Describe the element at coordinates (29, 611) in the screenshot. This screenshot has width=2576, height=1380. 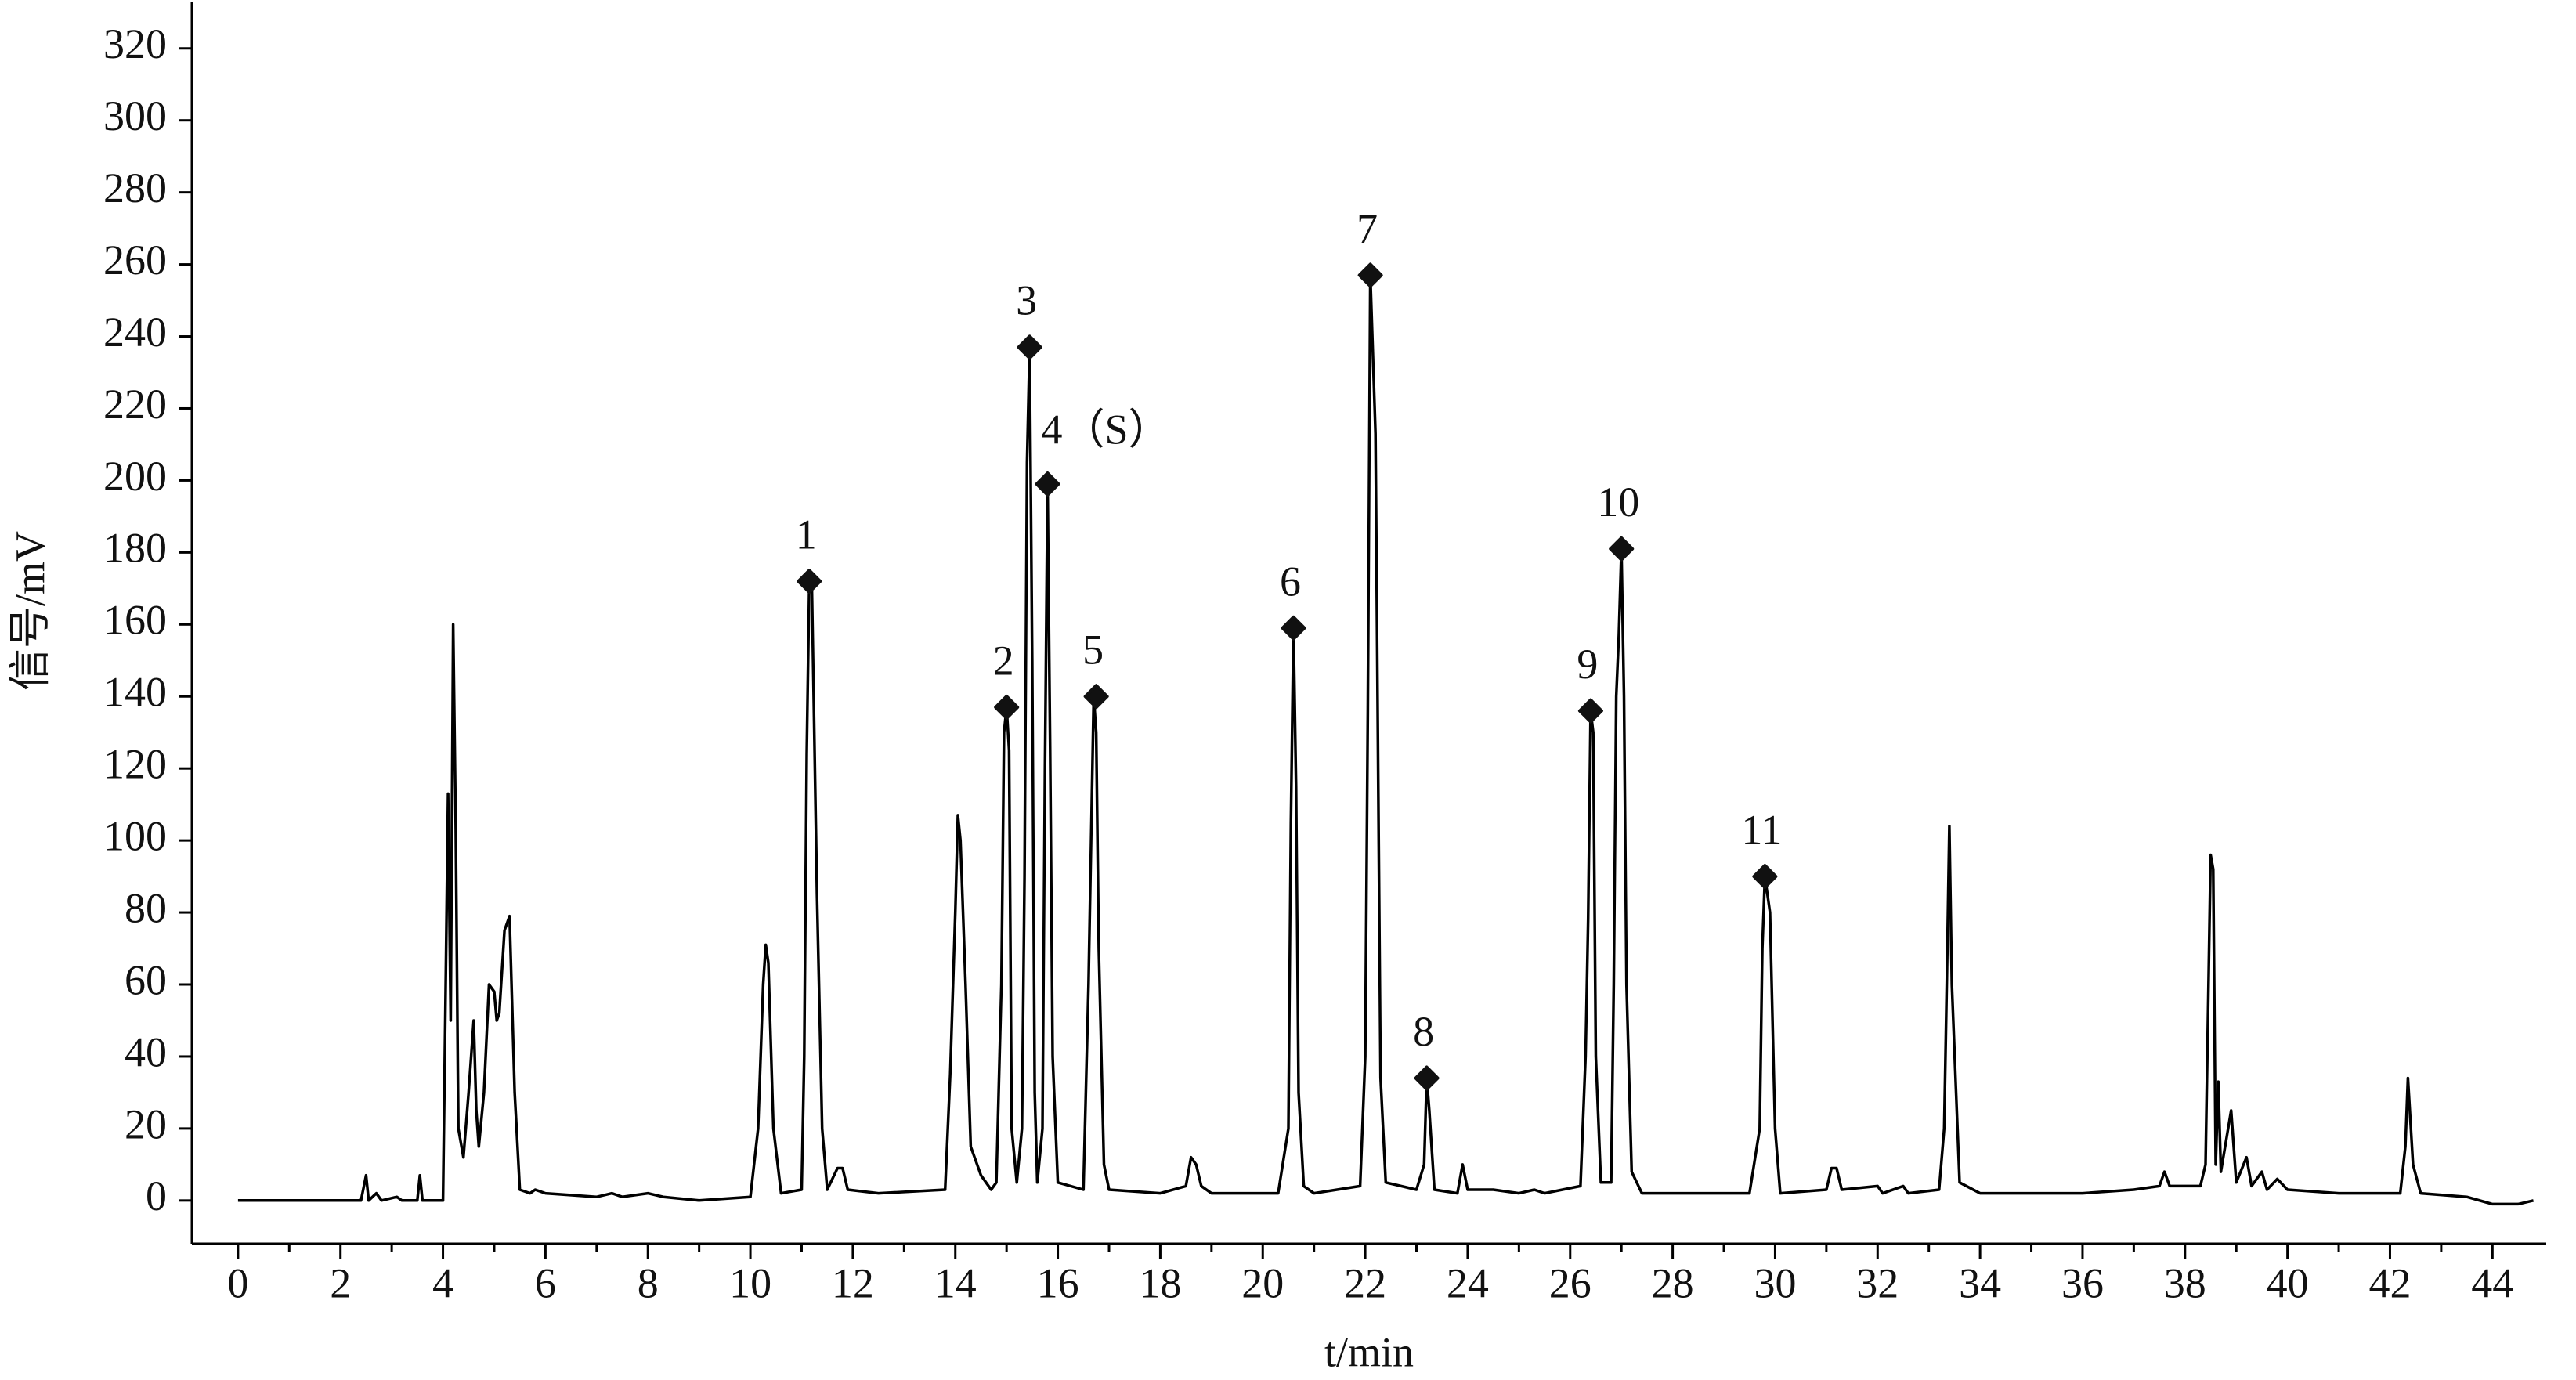
I see `y-axis-label: 信号/mV` at that location.